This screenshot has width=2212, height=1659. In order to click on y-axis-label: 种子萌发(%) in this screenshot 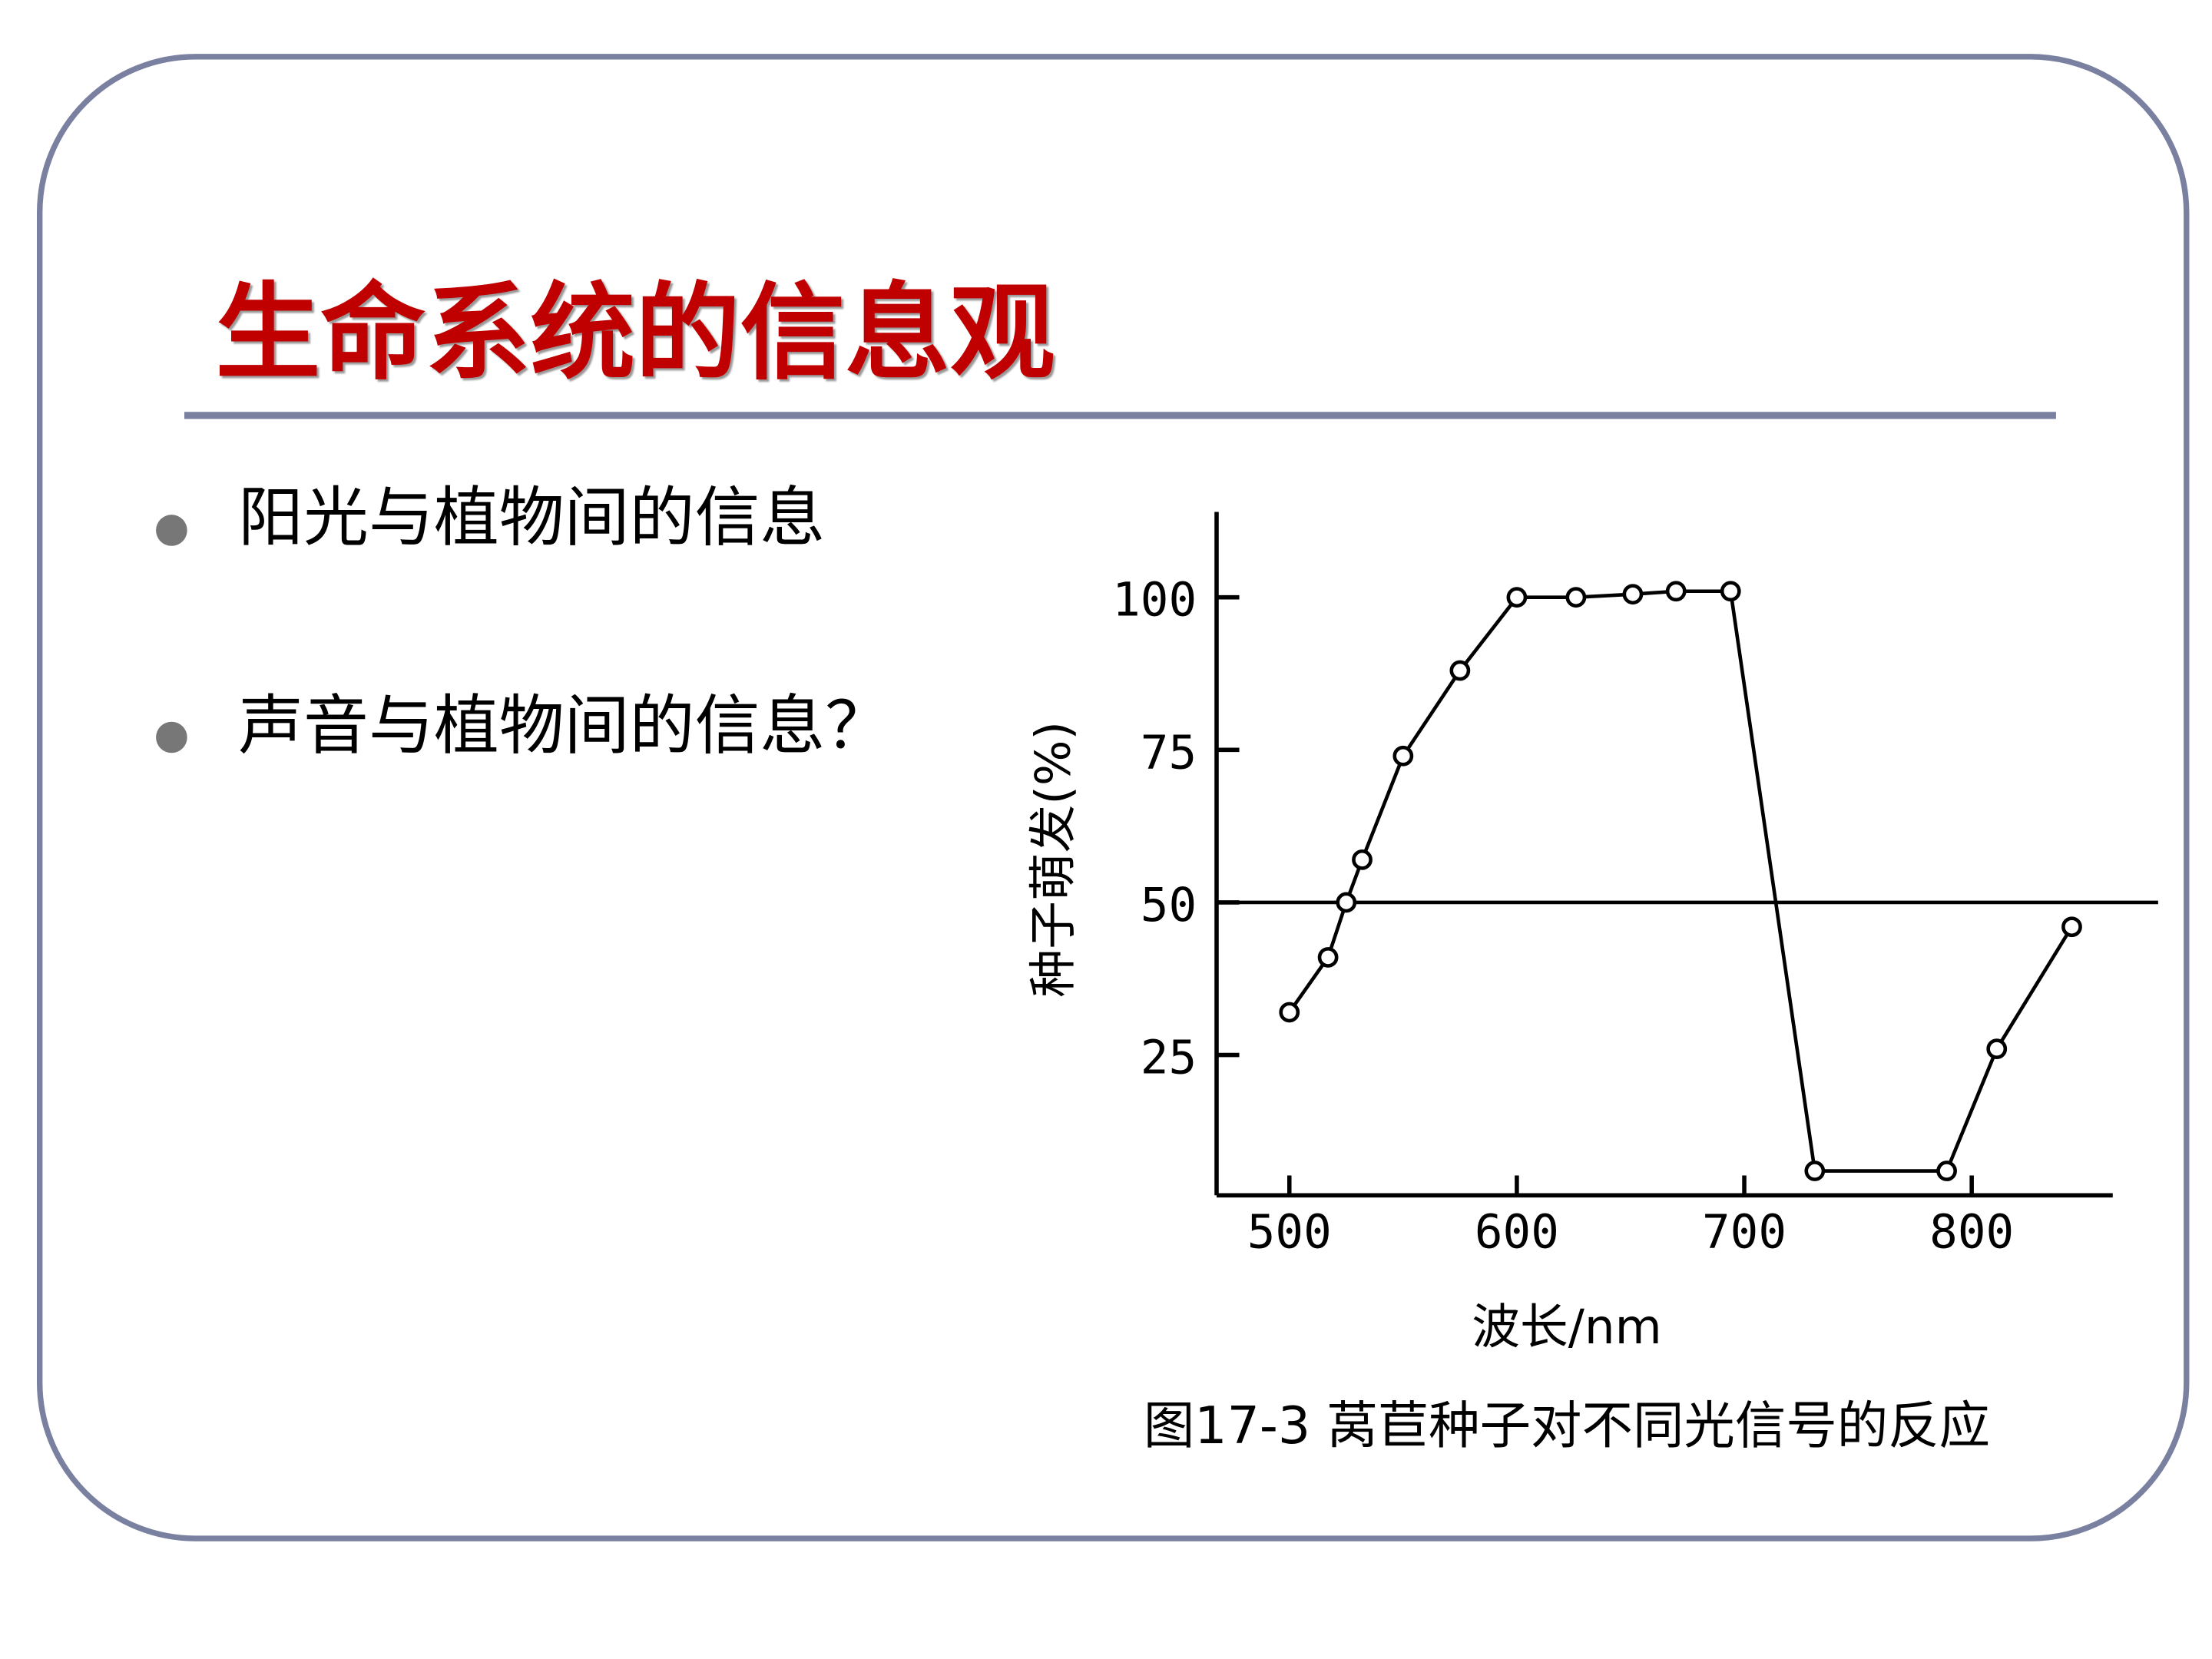, I will do `click(1053, 860)`.